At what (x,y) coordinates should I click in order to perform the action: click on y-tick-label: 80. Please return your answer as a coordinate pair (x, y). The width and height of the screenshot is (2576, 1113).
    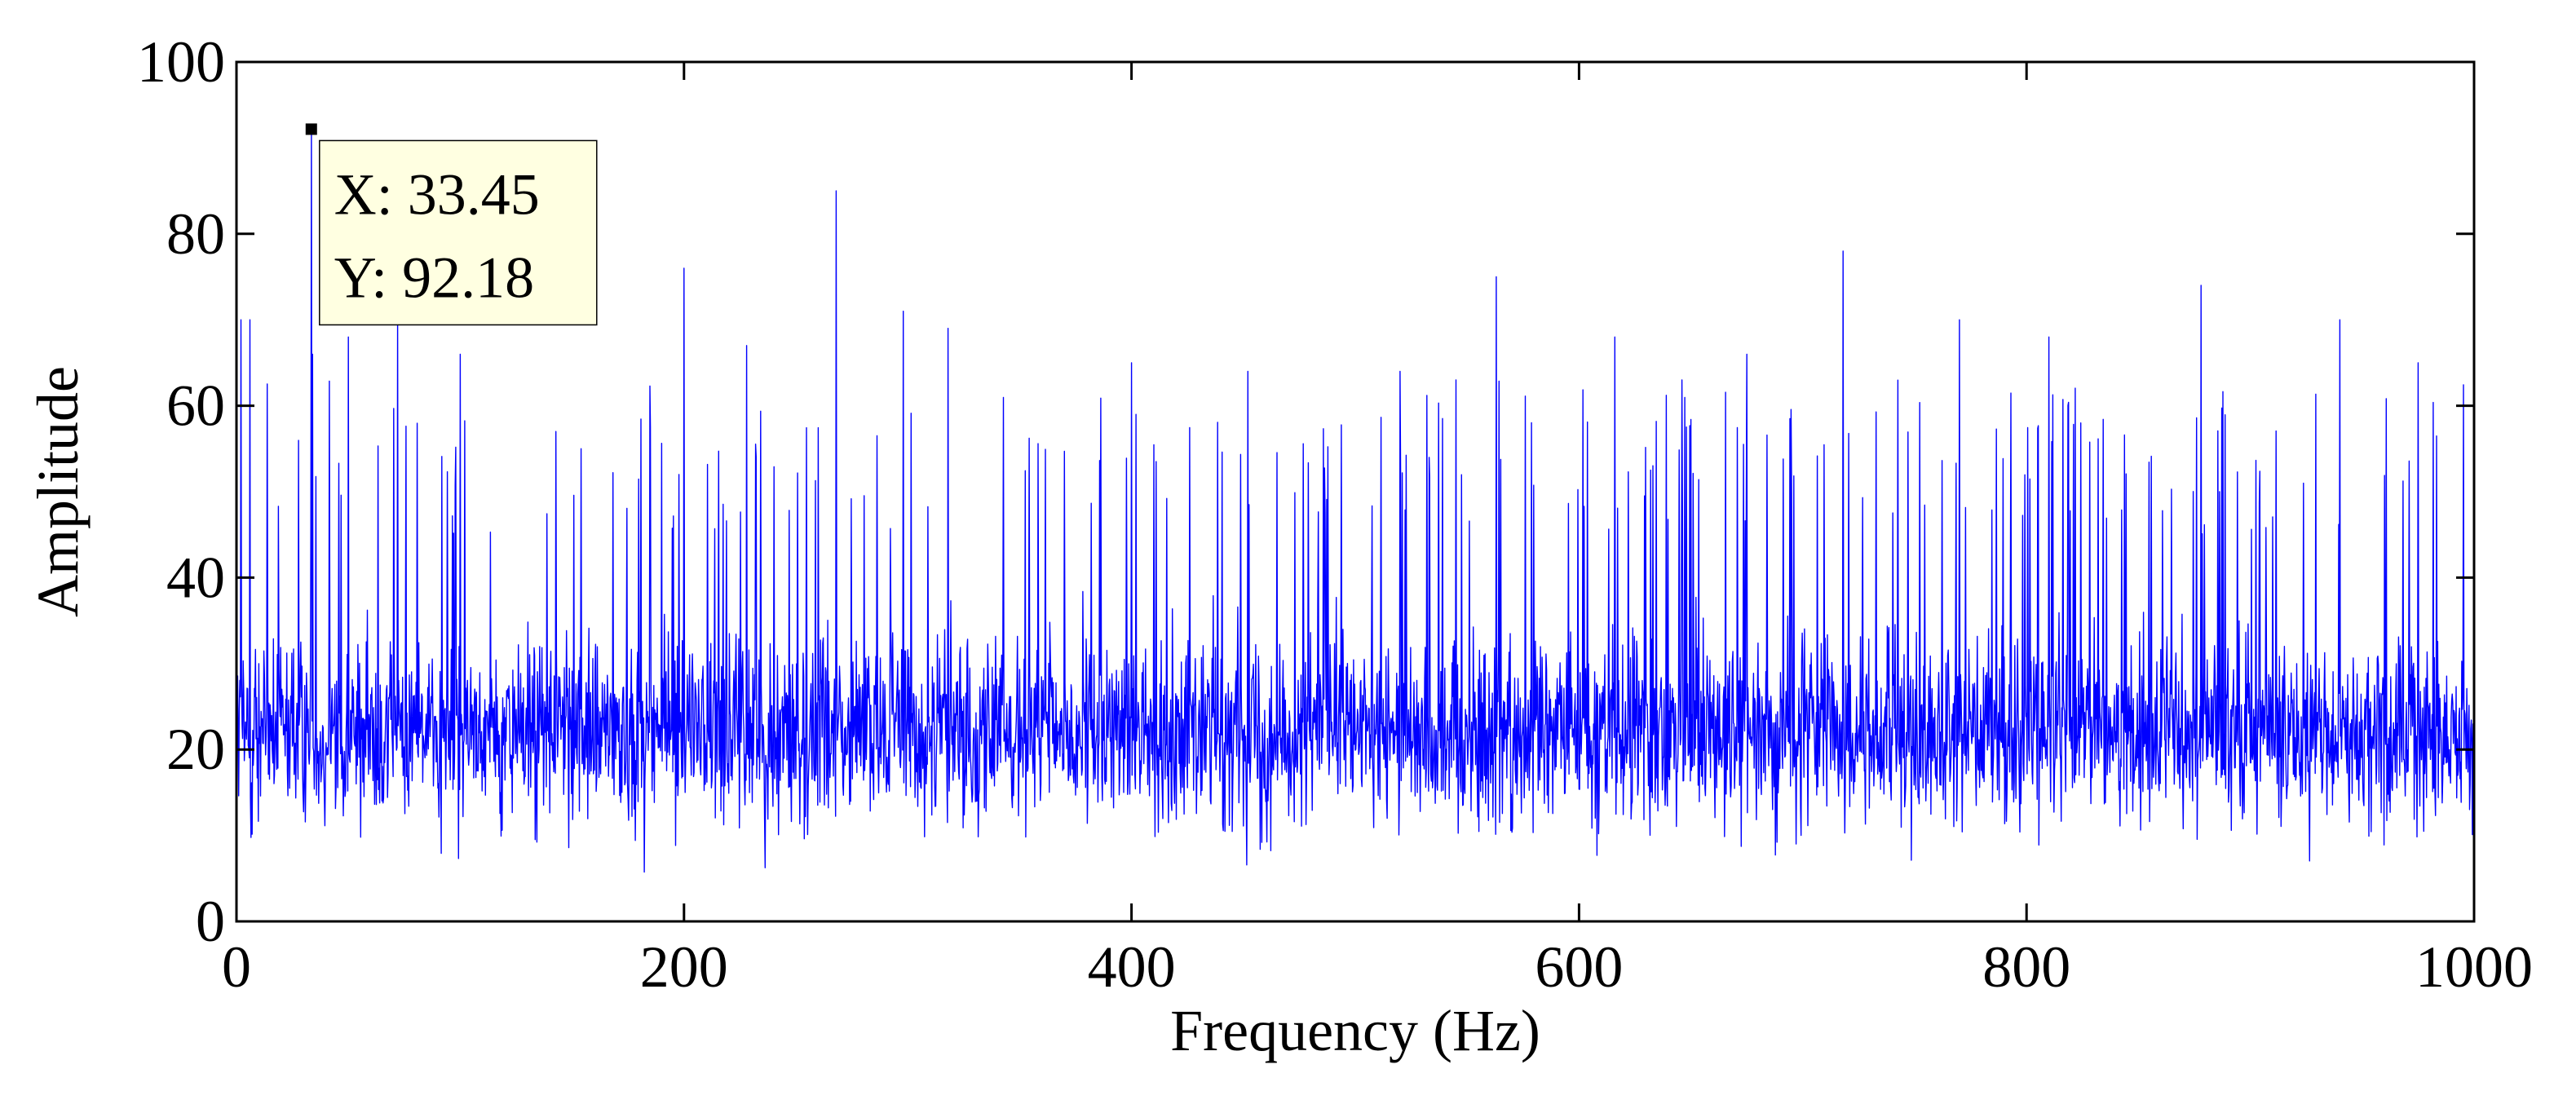
    Looking at the image, I should click on (195, 234).